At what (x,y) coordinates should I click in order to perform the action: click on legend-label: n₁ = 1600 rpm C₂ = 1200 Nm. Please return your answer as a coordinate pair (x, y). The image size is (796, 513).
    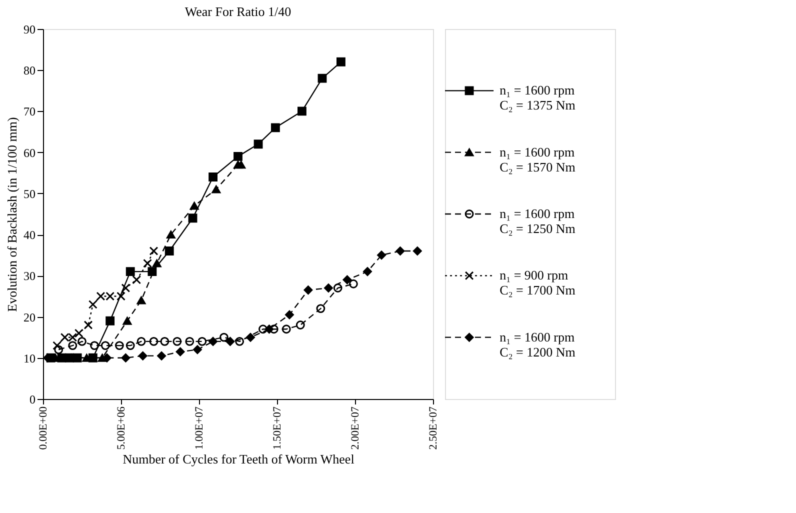
    Looking at the image, I should click on (538, 344).